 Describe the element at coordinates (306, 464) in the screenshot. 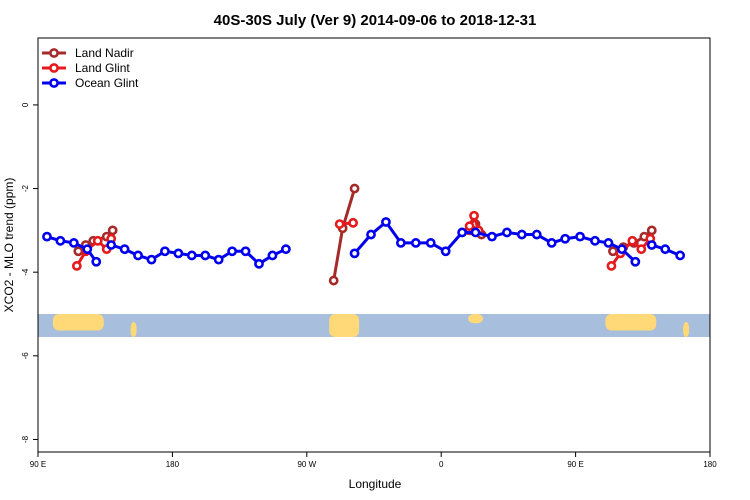

I see `x-tick-label: 90 W` at that location.